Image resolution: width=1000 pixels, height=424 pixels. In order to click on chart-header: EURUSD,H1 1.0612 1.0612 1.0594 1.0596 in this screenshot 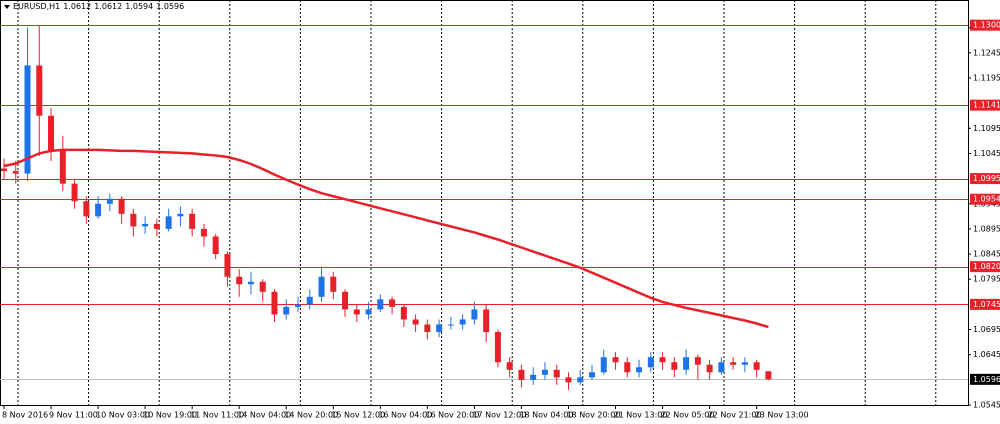, I will do `click(100, 7)`.